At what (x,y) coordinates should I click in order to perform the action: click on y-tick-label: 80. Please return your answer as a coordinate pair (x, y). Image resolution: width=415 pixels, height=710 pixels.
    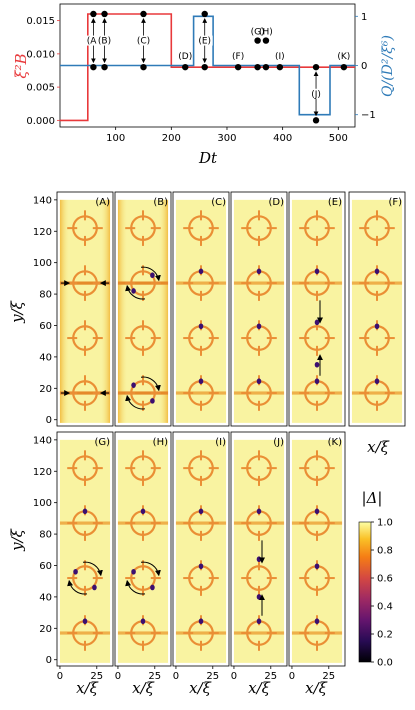
    Looking at the image, I should click on (45, 535).